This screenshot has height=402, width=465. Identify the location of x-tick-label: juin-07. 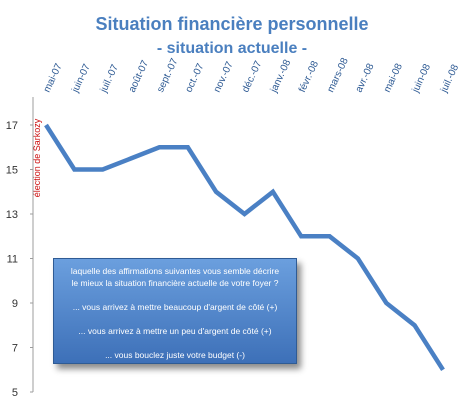
(81, 78).